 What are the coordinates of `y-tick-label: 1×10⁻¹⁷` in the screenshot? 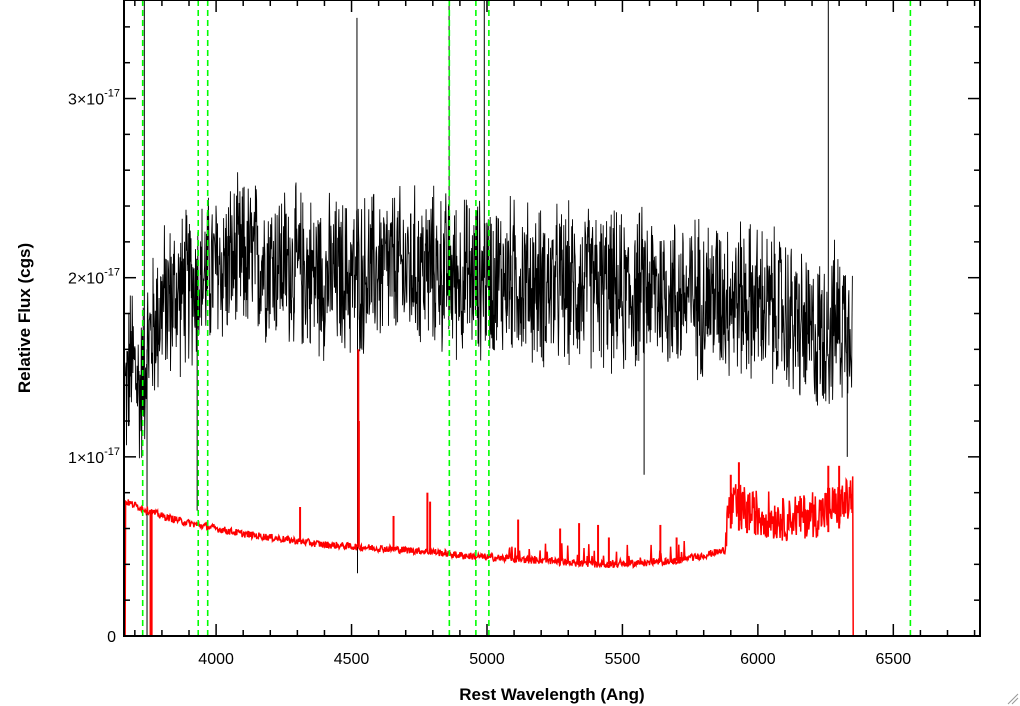 It's located at (94, 456).